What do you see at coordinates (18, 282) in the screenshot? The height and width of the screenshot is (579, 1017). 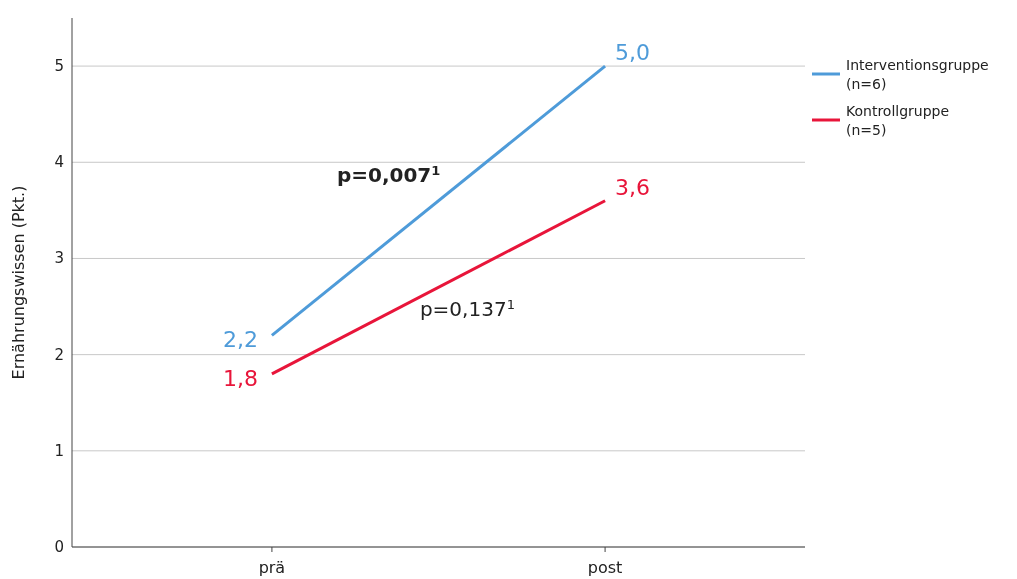 I see `y-axis-title: Ernährungswissen (Pkt.)` at bounding box center [18, 282].